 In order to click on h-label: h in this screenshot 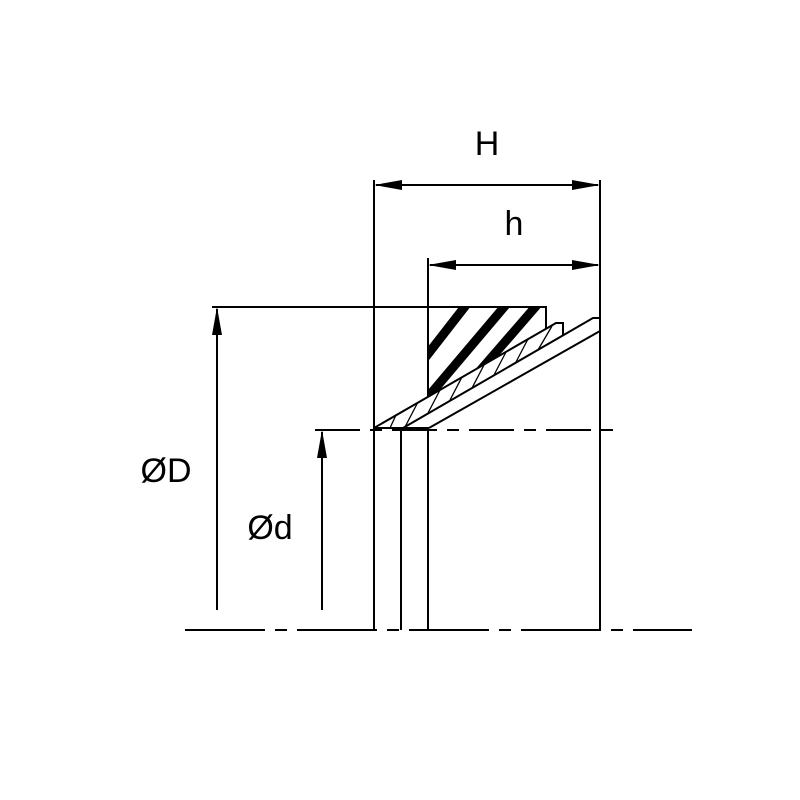, I will do `click(514, 224)`.